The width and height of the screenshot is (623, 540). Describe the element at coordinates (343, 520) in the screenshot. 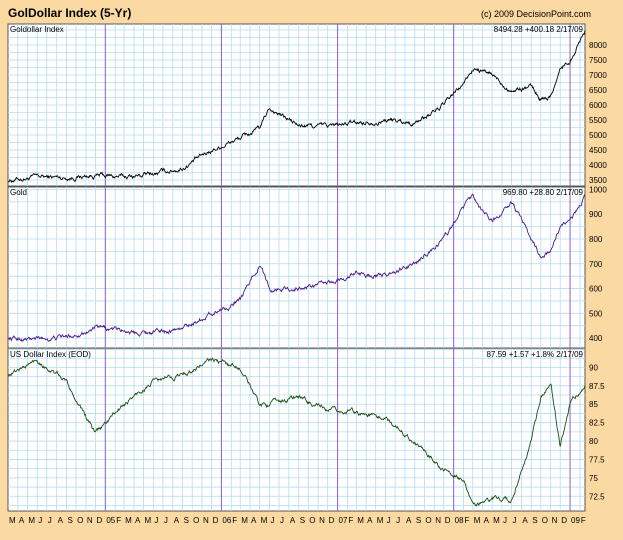

I see `x-tick-label: 07` at that location.